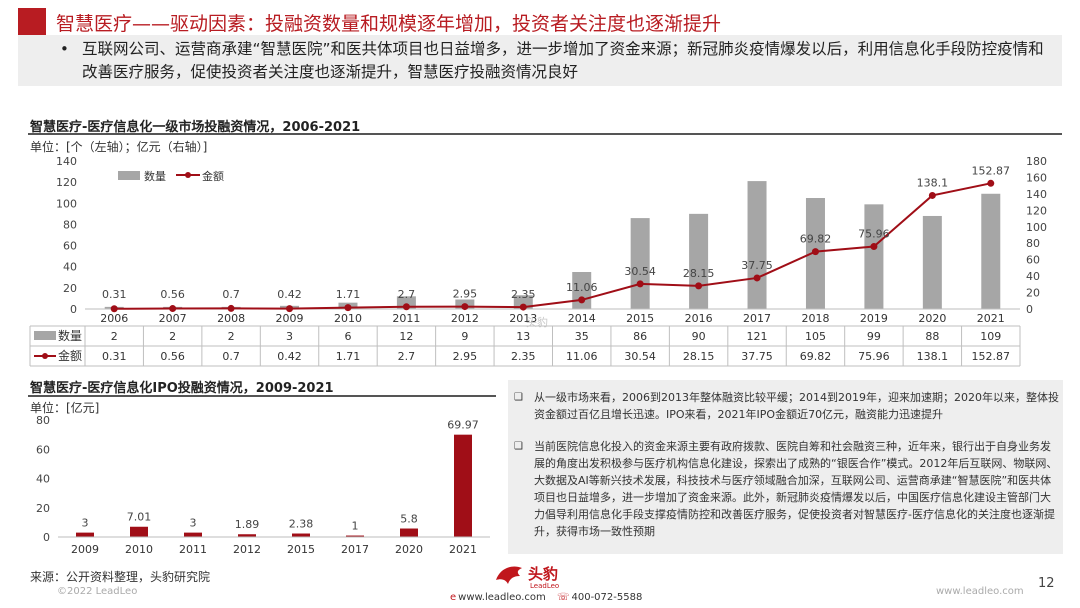 Image resolution: width=1080 pixels, height=608 pixels. Describe the element at coordinates (933, 182) in the screenshot. I see `amount-data-label: 138.1` at that location.